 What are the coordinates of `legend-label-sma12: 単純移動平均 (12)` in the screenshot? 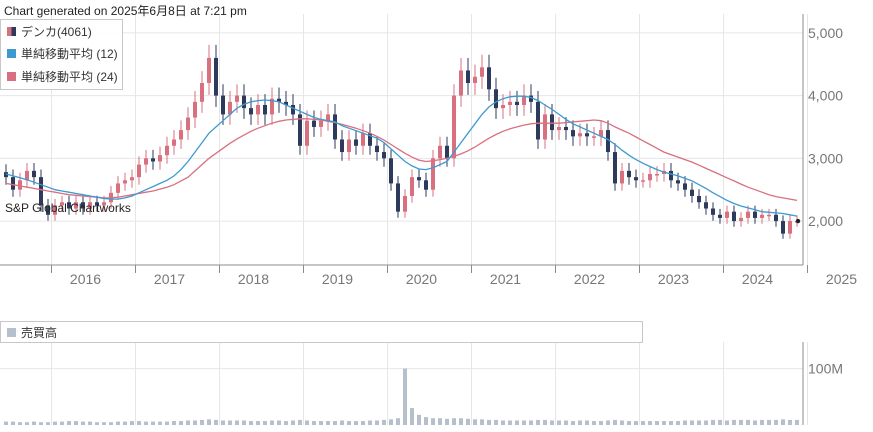 It's located at (69, 53).